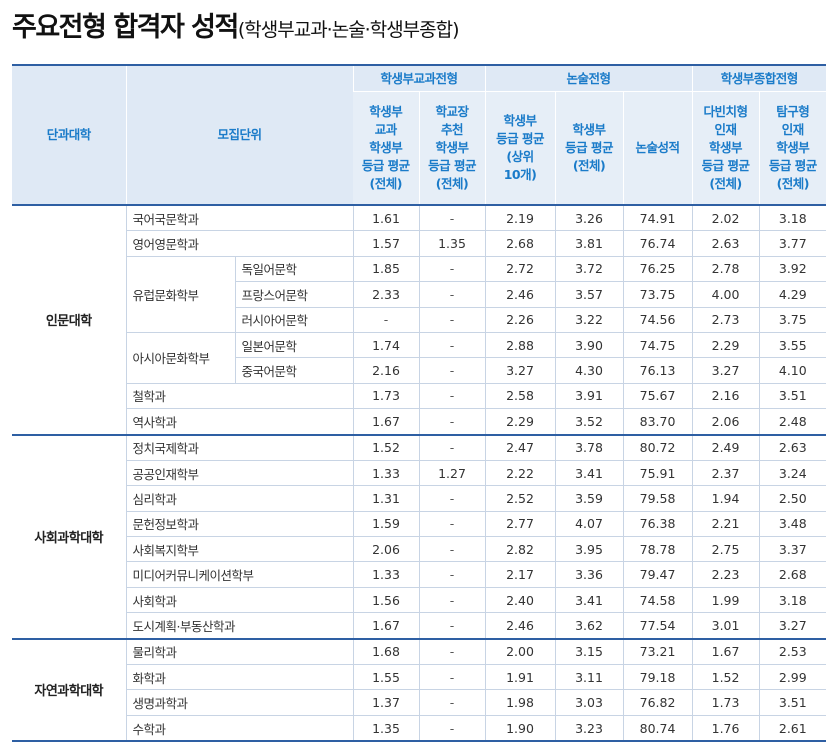  Describe the element at coordinates (386, 129) in the screenshot. I see `header-line: 교과` at that location.